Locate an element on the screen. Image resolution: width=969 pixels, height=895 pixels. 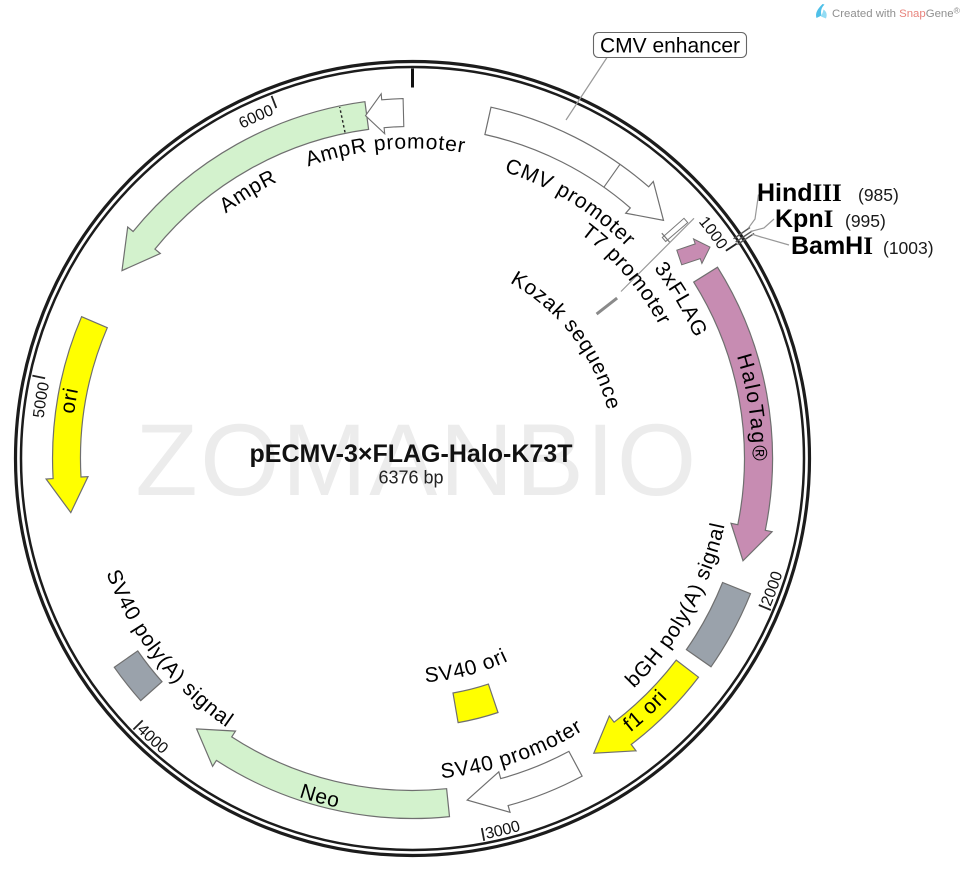
svg-text: SV40 ori is located at coordinates (467, 665).